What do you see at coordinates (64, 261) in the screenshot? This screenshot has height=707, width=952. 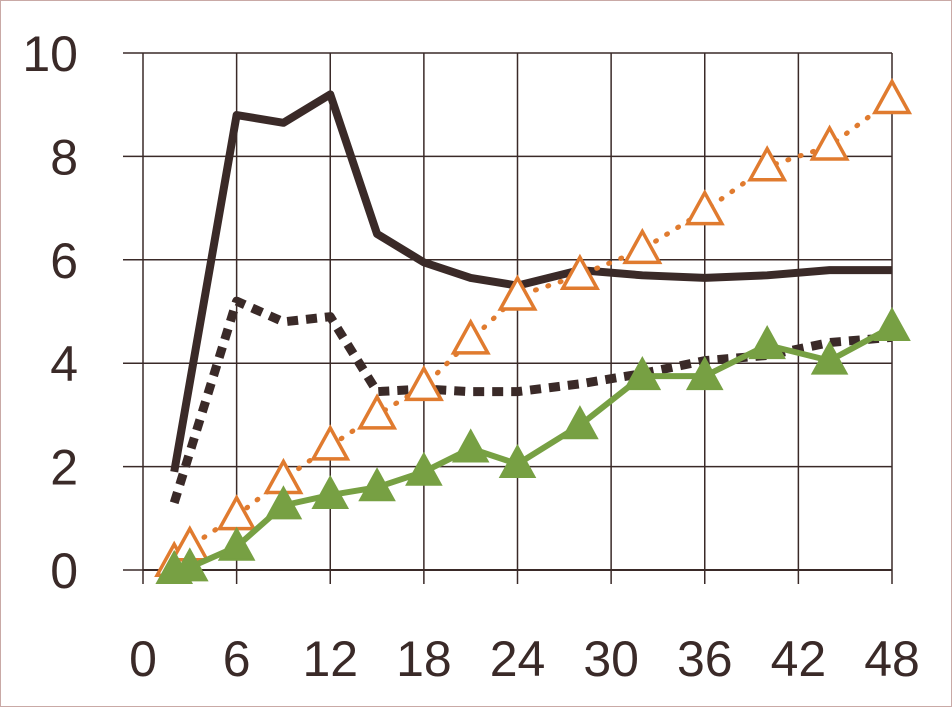 I see `y-tick-label-3: 6` at bounding box center [64, 261].